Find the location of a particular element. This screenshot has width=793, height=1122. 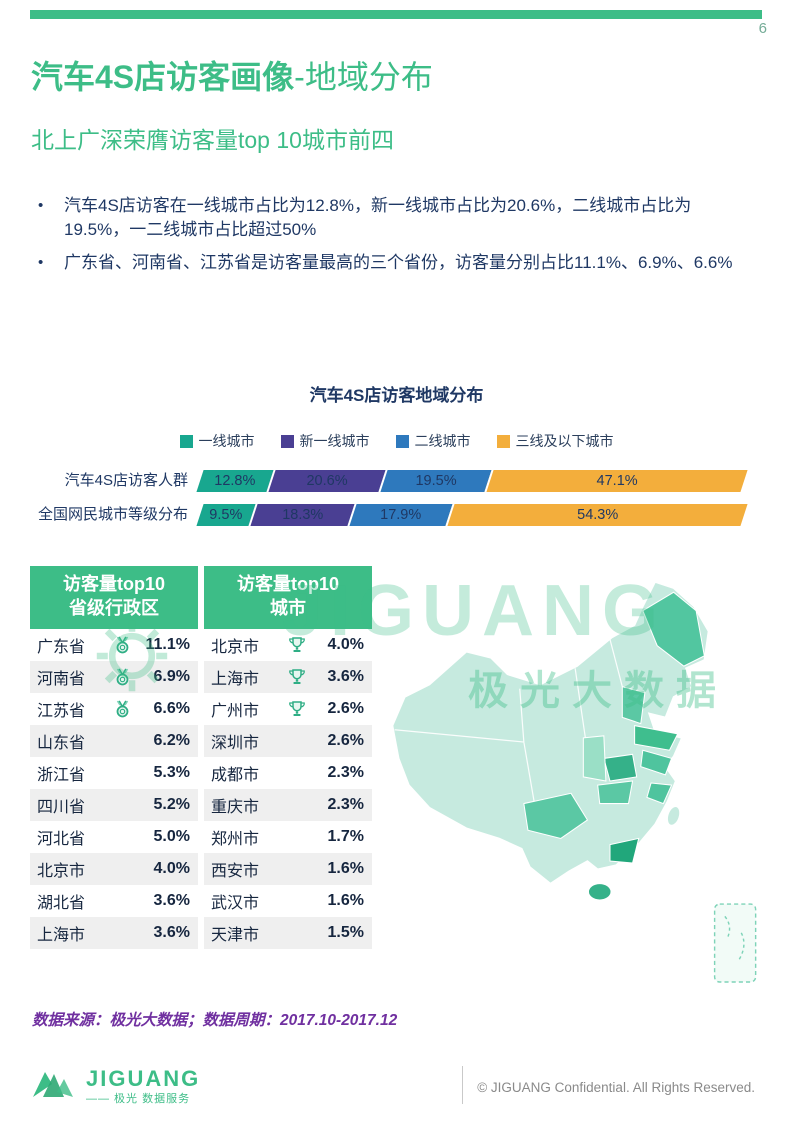

jiguang-logo-mark-icon is located at coordinates (53, 1085).